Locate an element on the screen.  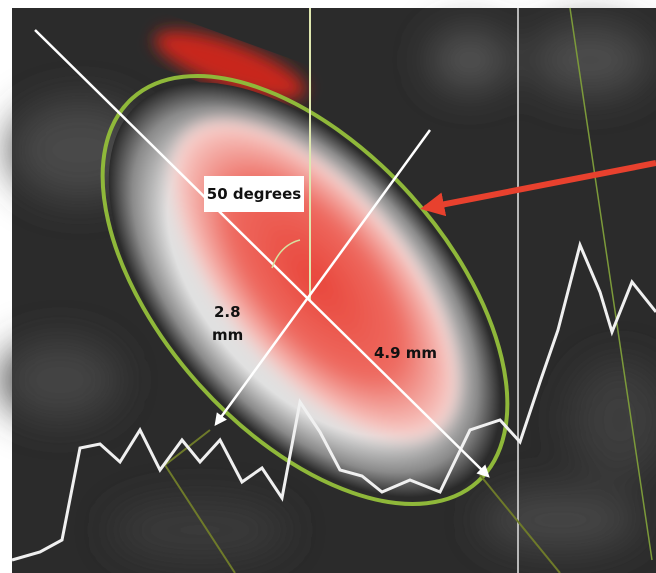
angle-label-box is located at coordinates (254, 194).